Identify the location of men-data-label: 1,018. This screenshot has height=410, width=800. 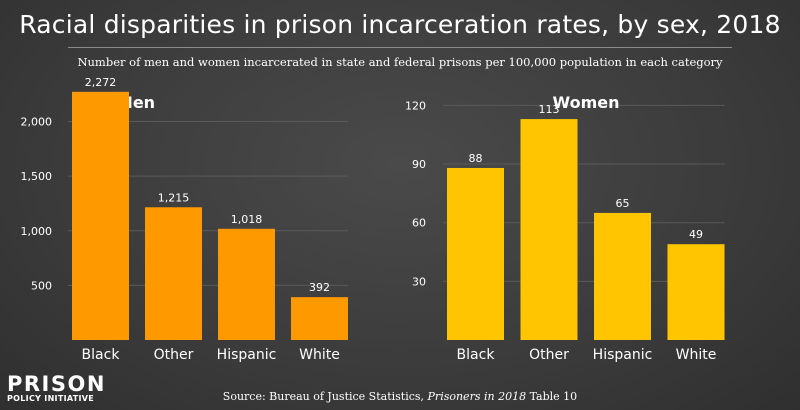
(247, 219).